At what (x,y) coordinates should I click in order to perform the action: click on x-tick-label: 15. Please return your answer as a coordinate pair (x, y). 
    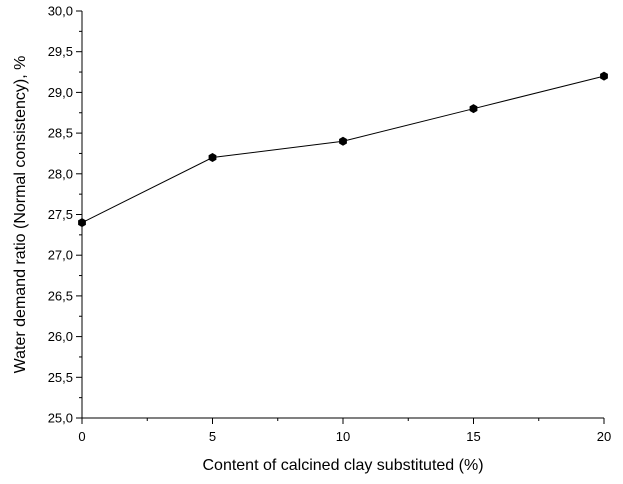
    Looking at the image, I should click on (473, 436).